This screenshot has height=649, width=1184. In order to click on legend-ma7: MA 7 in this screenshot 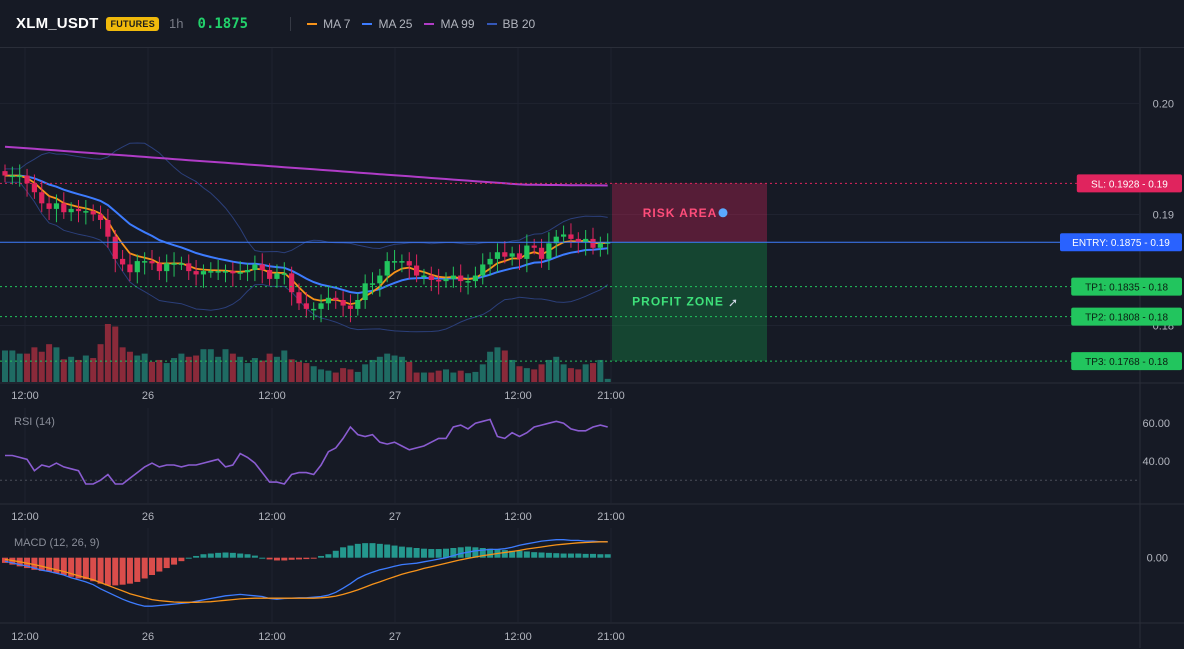, I will do `click(328, 24)`.